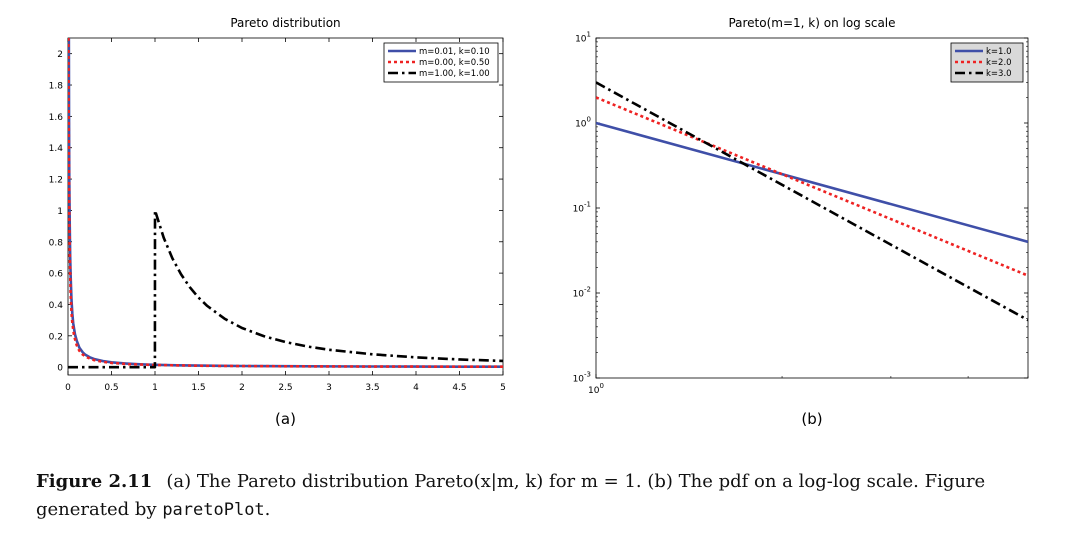 The image size is (1077, 553). I want to click on caption-label: Figure 2.11, so click(94, 481).